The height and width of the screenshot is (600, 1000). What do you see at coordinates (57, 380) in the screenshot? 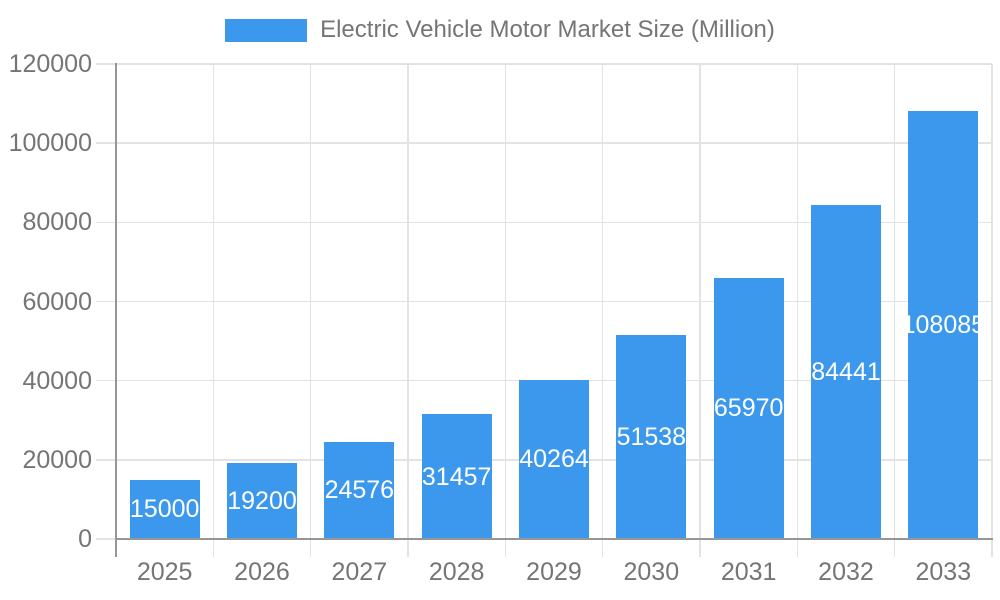
I see `y-axis-tick-label: 40000` at bounding box center [57, 380].